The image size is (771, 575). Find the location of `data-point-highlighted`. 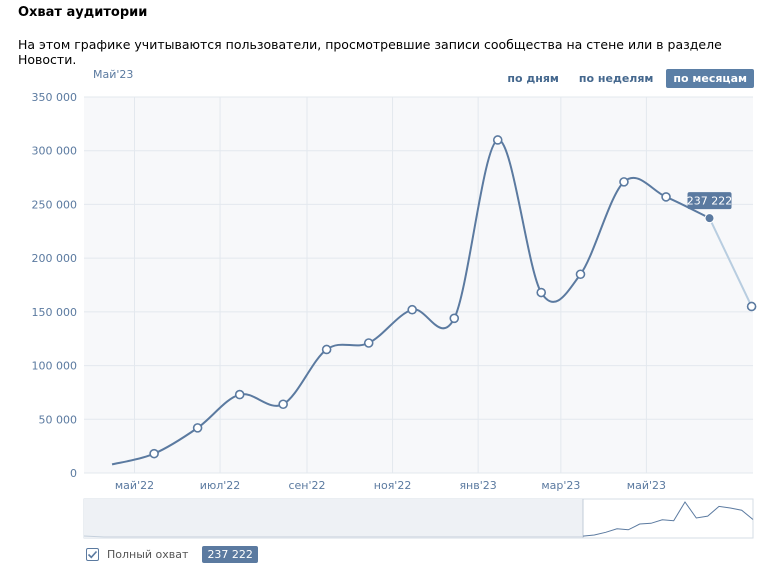

data-point-highlighted is located at coordinates (709, 218).